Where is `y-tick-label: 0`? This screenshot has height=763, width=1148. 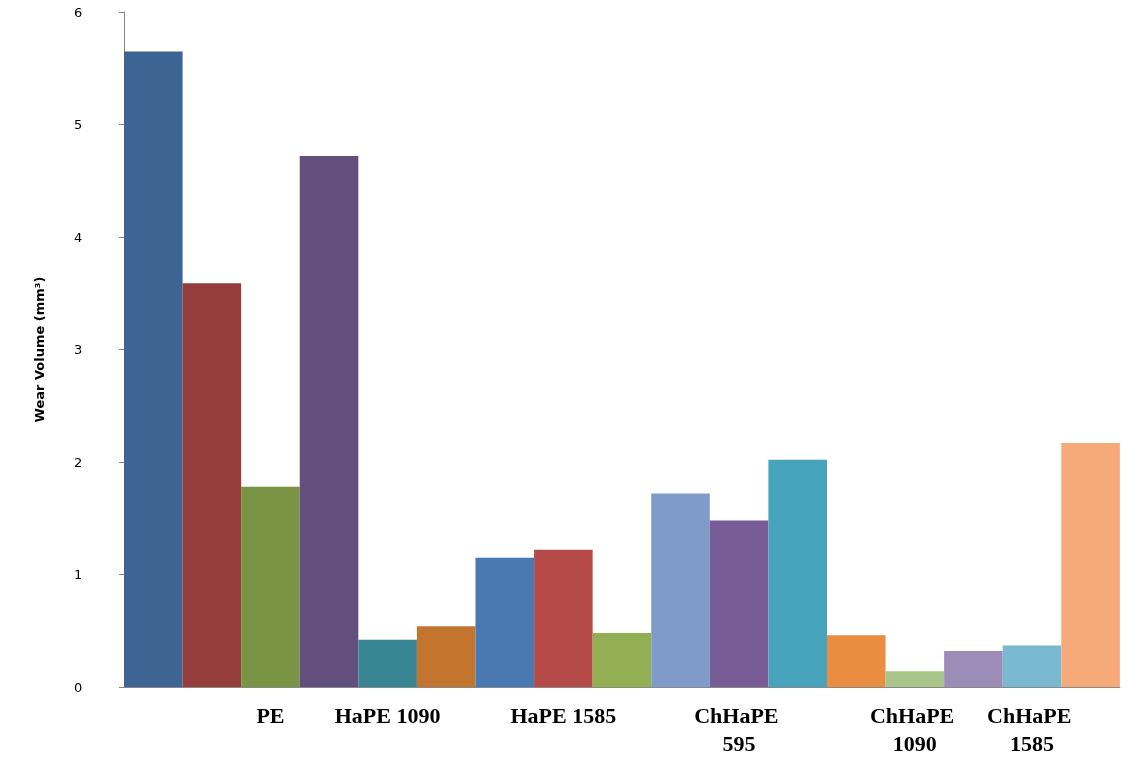 y-tick-label: 0 is located at coordinates (78, 687).